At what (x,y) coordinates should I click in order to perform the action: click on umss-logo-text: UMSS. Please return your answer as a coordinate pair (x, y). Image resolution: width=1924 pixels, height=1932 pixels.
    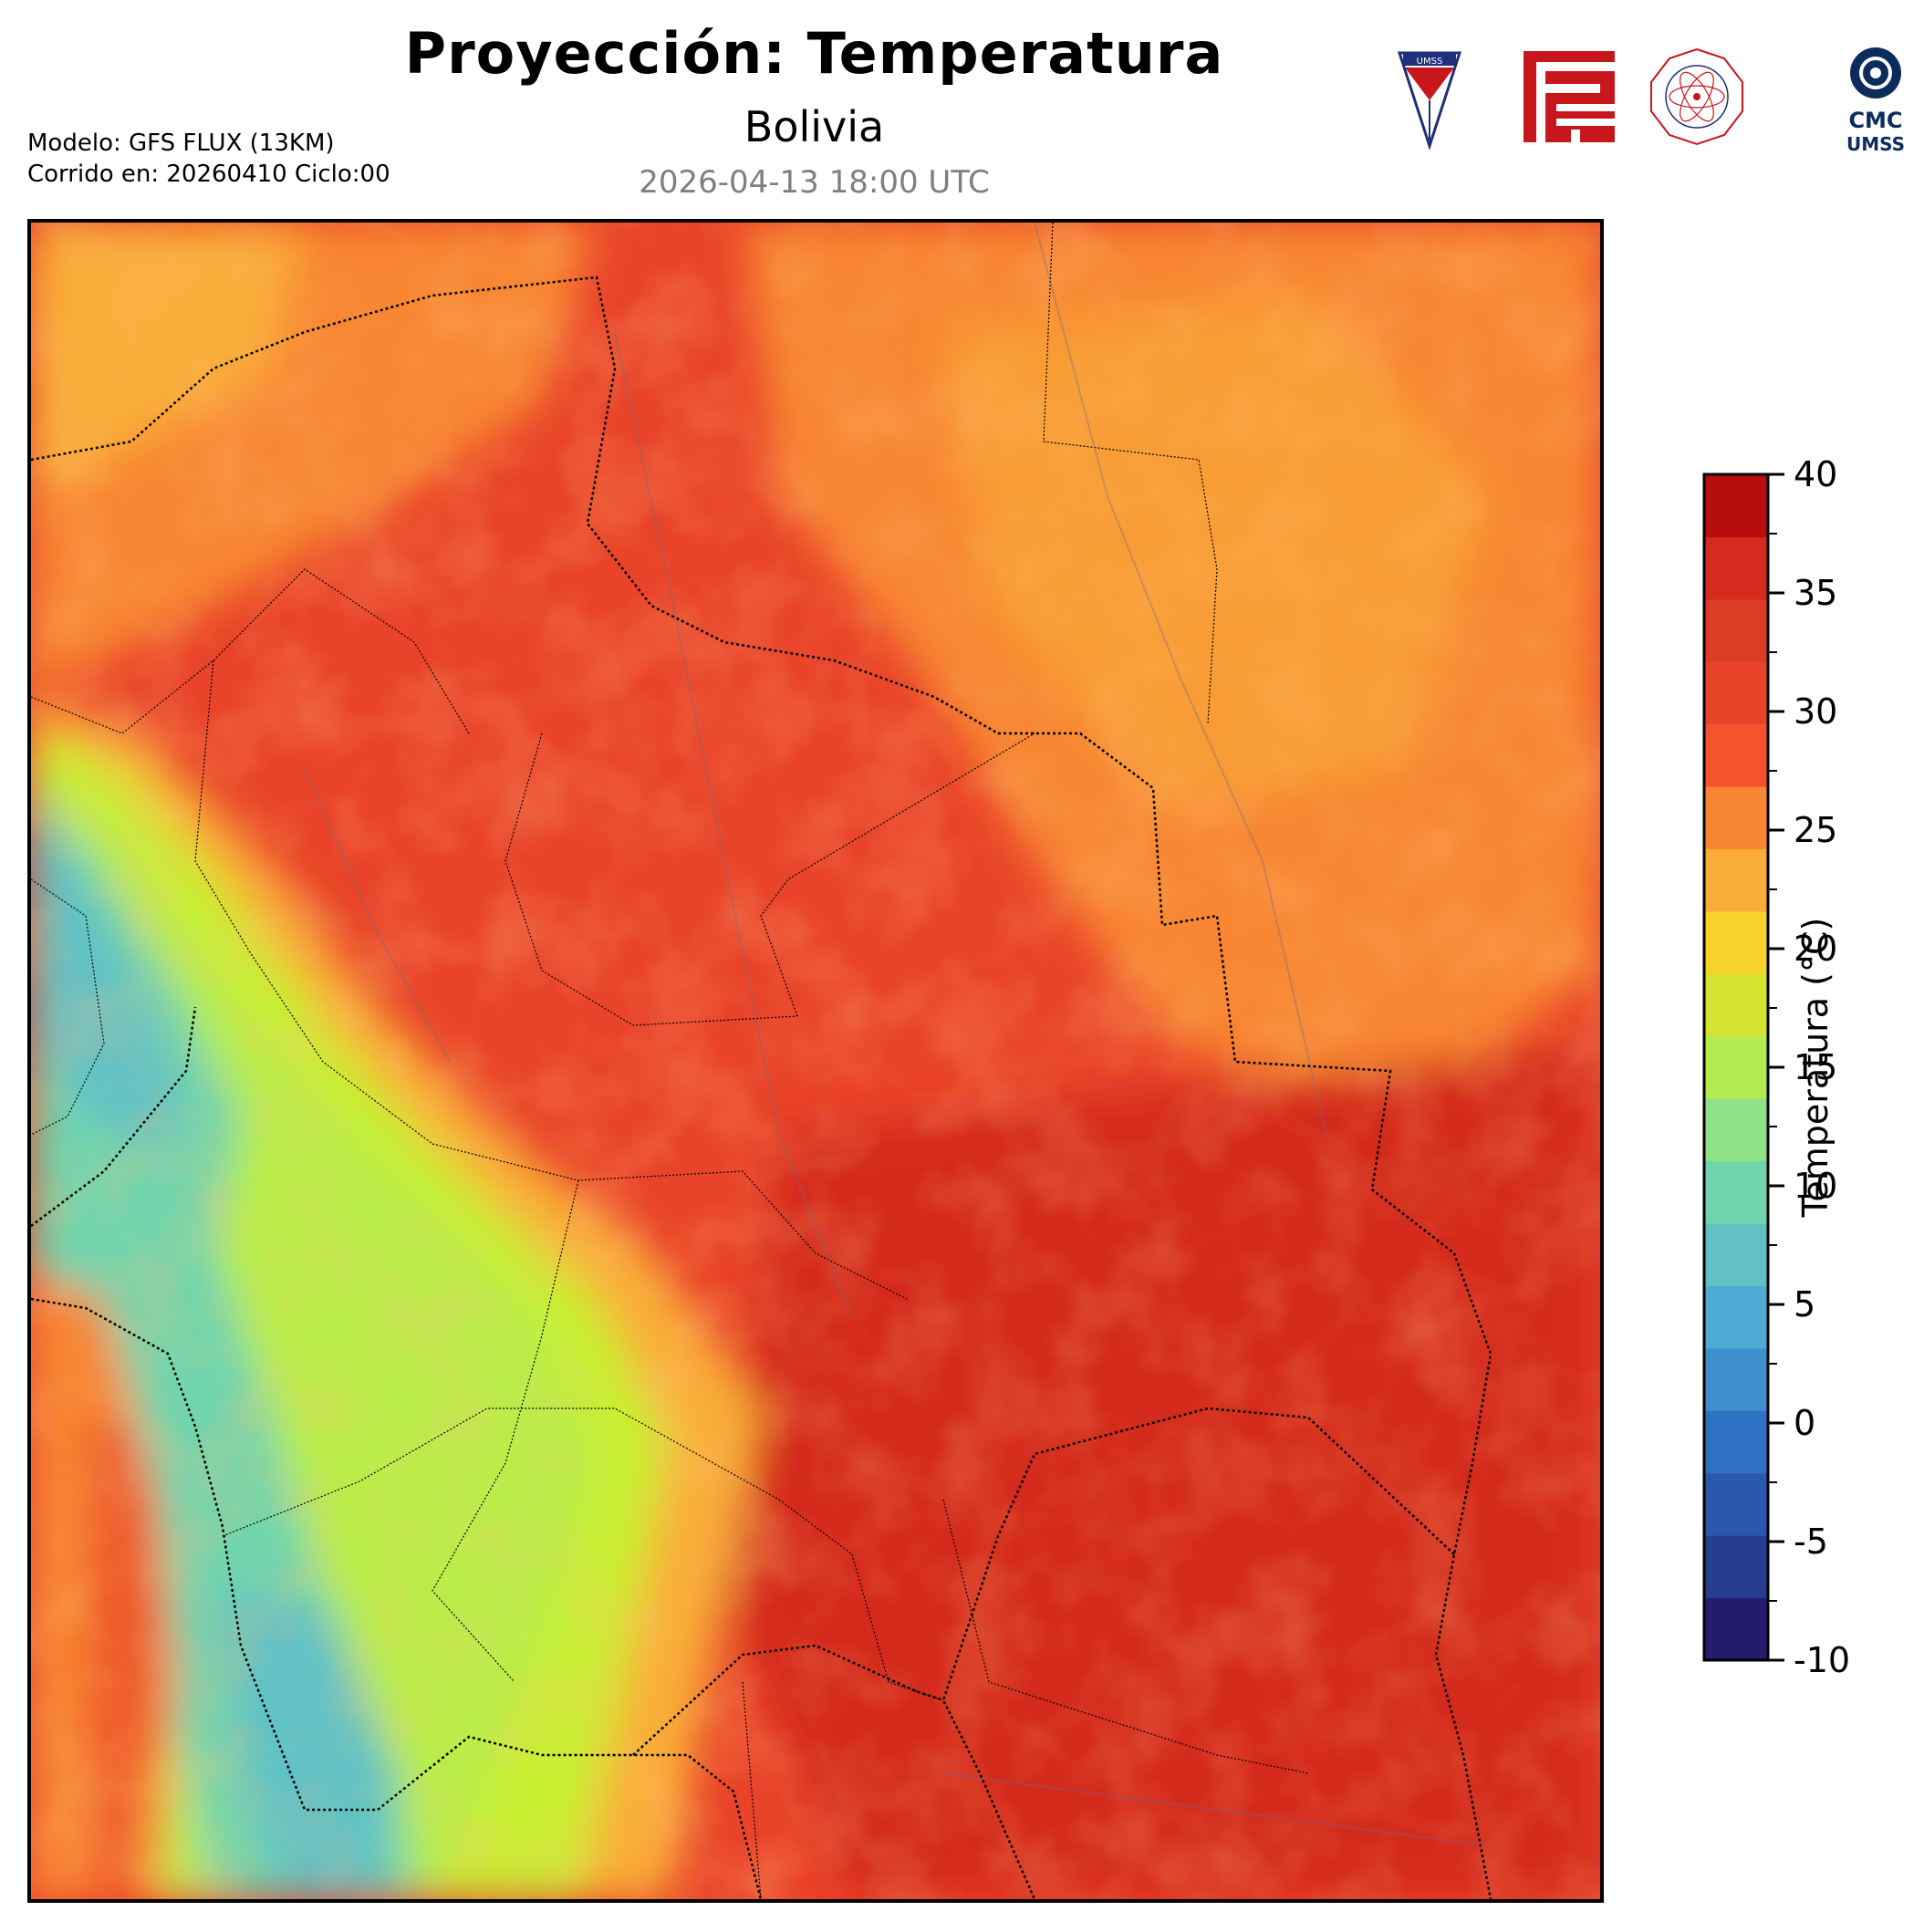
    Looking at the image, I should click on (1430, 62).